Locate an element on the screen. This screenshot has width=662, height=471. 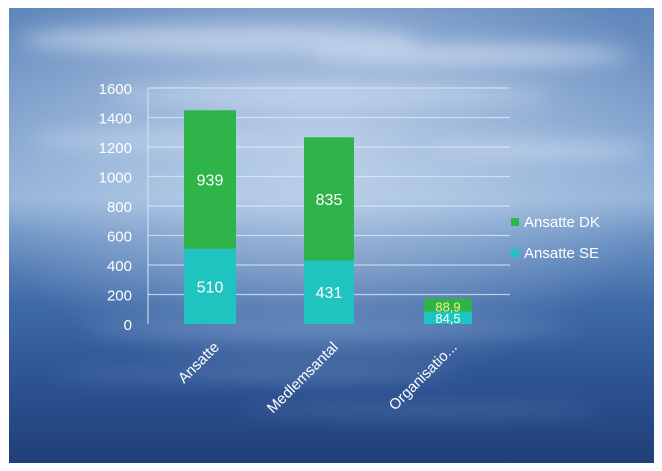
data-label-ansatte-se: 510 is located at coordinates (210, 287).